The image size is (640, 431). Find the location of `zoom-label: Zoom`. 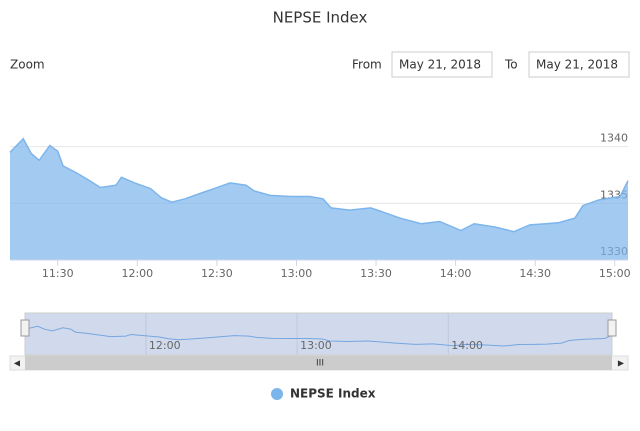

zoom-label: Zoom is located at coordinates (27, 65).